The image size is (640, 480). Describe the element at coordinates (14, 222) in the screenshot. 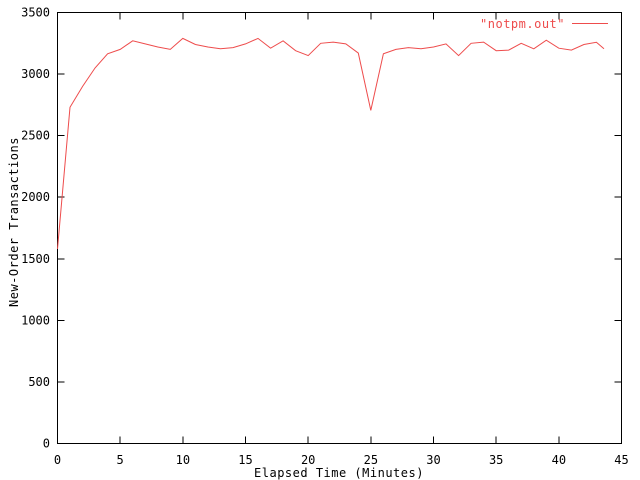

I see `y-axis-title: New-Order Transactions` at that location.